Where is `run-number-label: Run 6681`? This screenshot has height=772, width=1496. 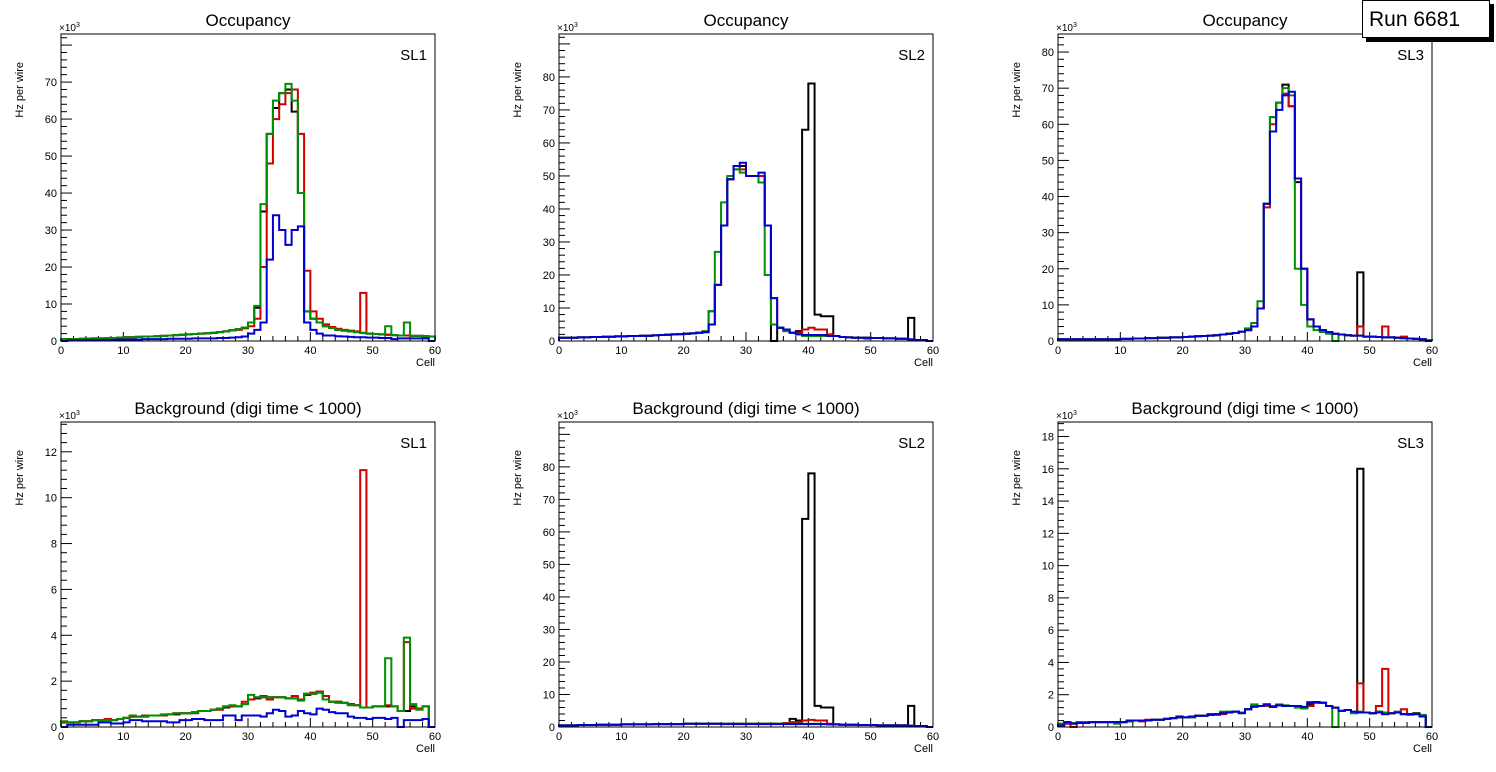 run-number-label: Run 6681 is located at coordinates (1426, 19).